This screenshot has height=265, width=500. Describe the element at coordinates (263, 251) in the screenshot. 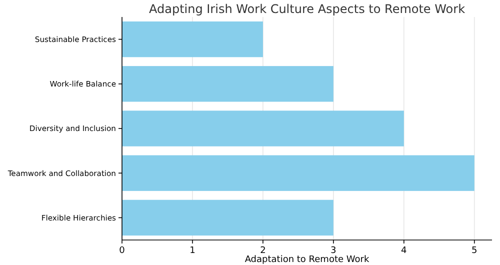

I see `x-tick-label: 2` at that location.